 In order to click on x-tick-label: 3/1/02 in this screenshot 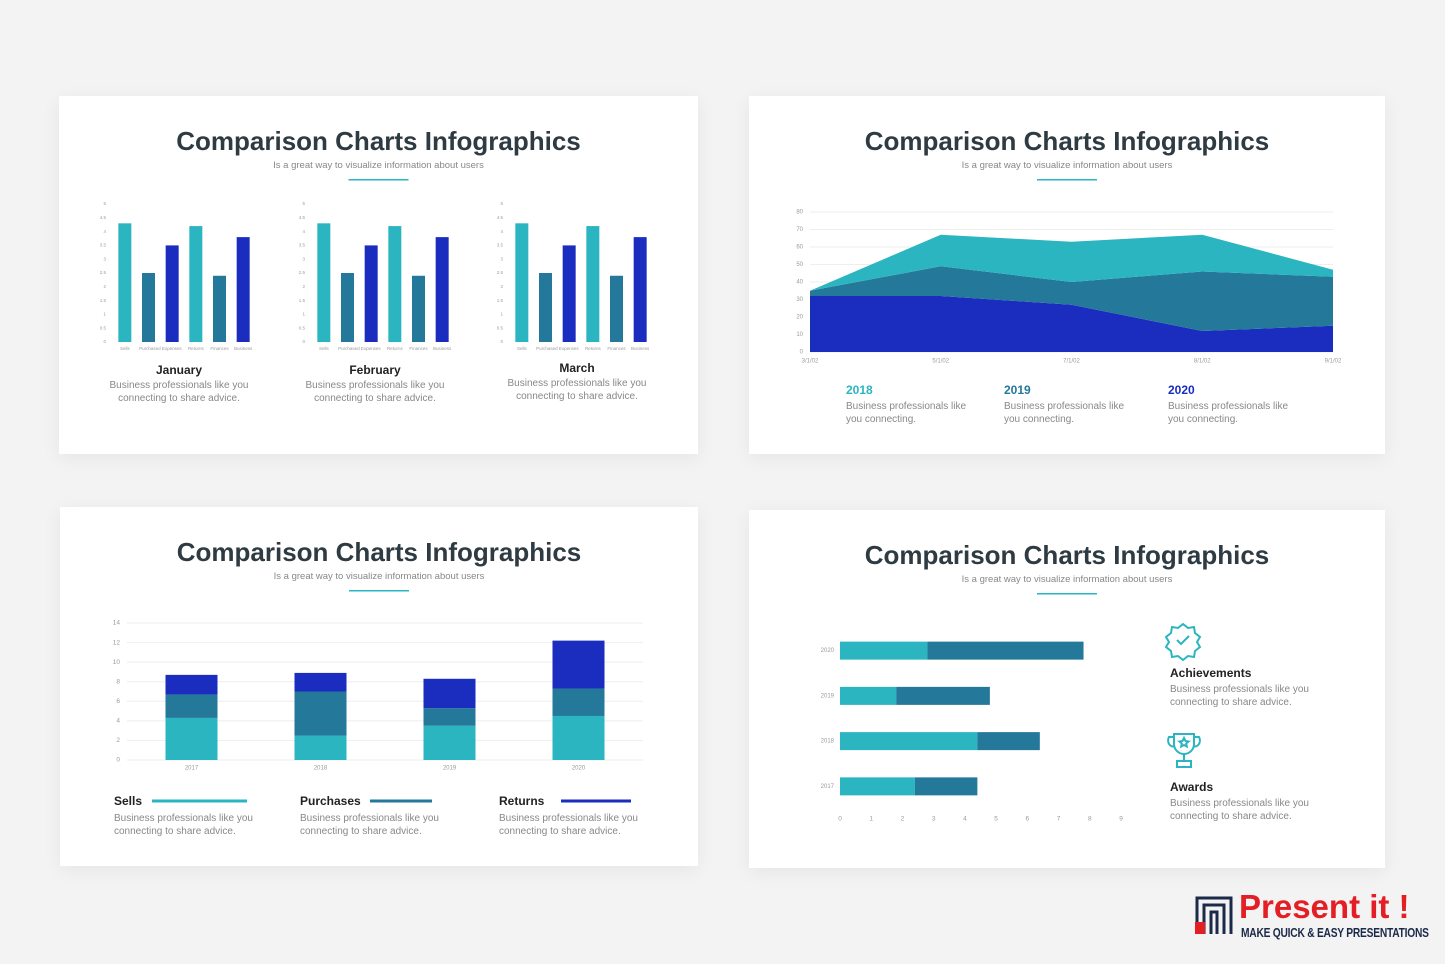, I will do `click(810, 362)`.